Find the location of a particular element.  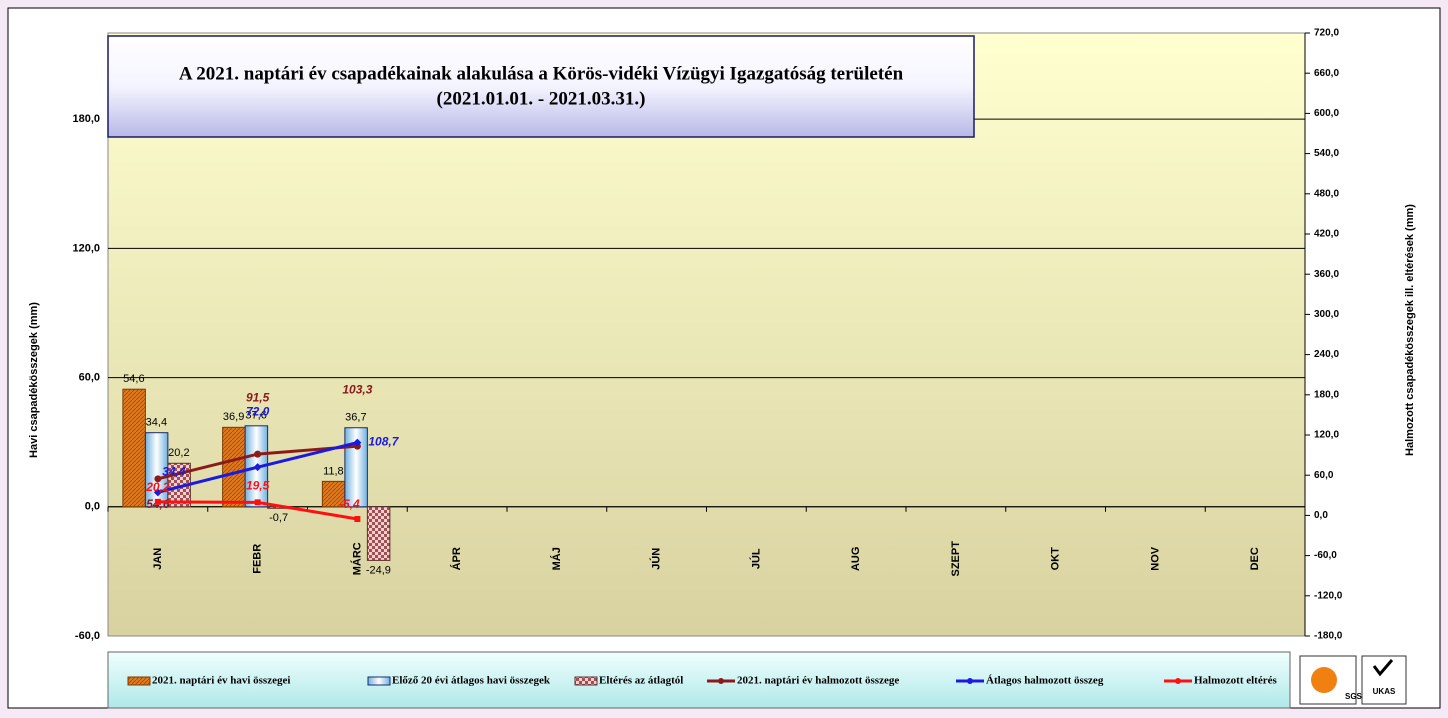

x-tick-label: MÁJ is located at coordinates (556, 558).